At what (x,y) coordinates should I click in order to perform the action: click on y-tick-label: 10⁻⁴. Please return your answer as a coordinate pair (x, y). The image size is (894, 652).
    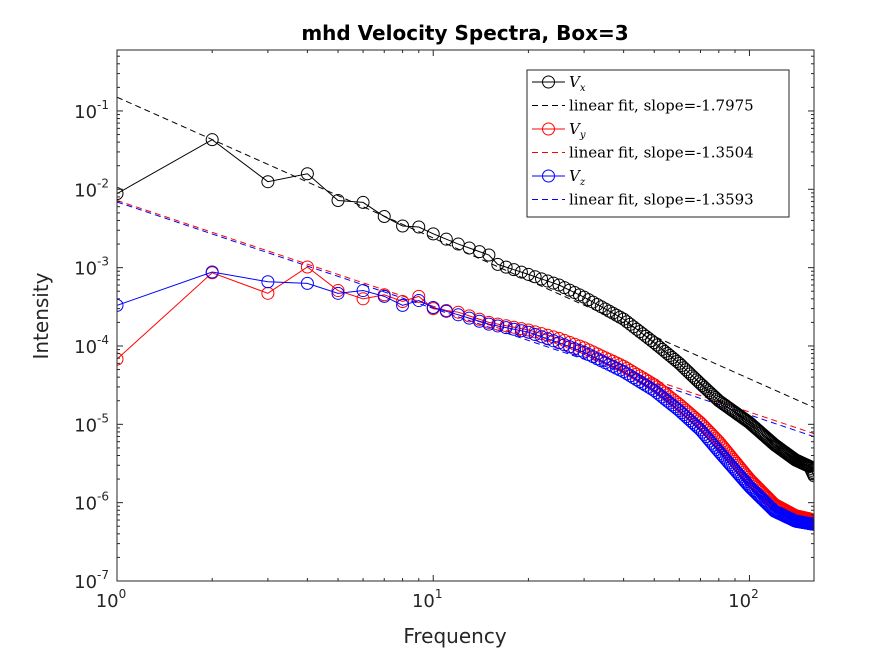
    Looking at the image, I should click on (91, 345).